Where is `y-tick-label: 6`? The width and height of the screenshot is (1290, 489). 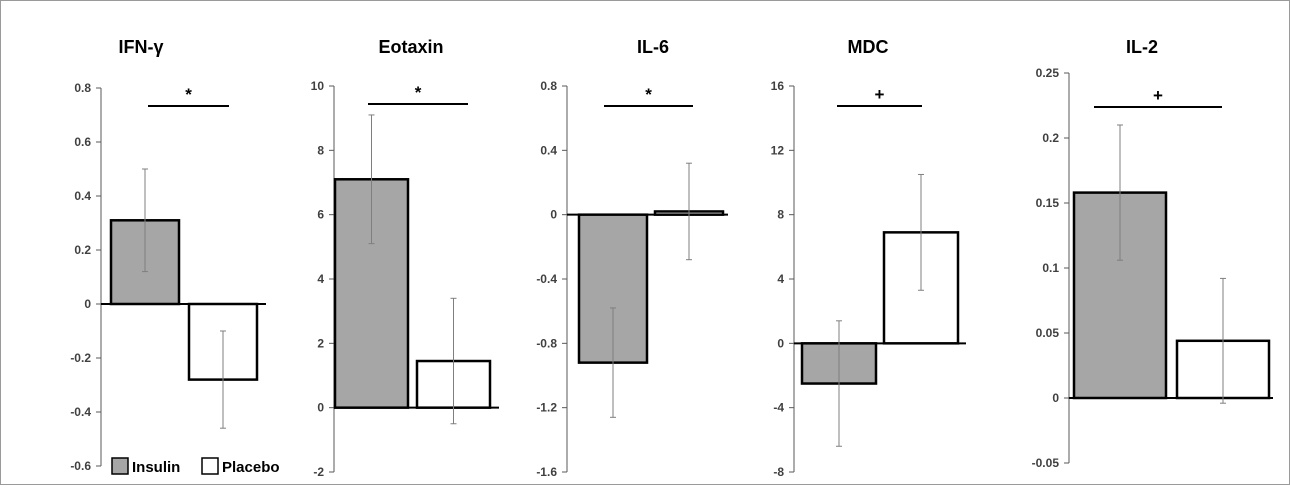 y-tick-label: 6 is located at coordinates (320, 215).